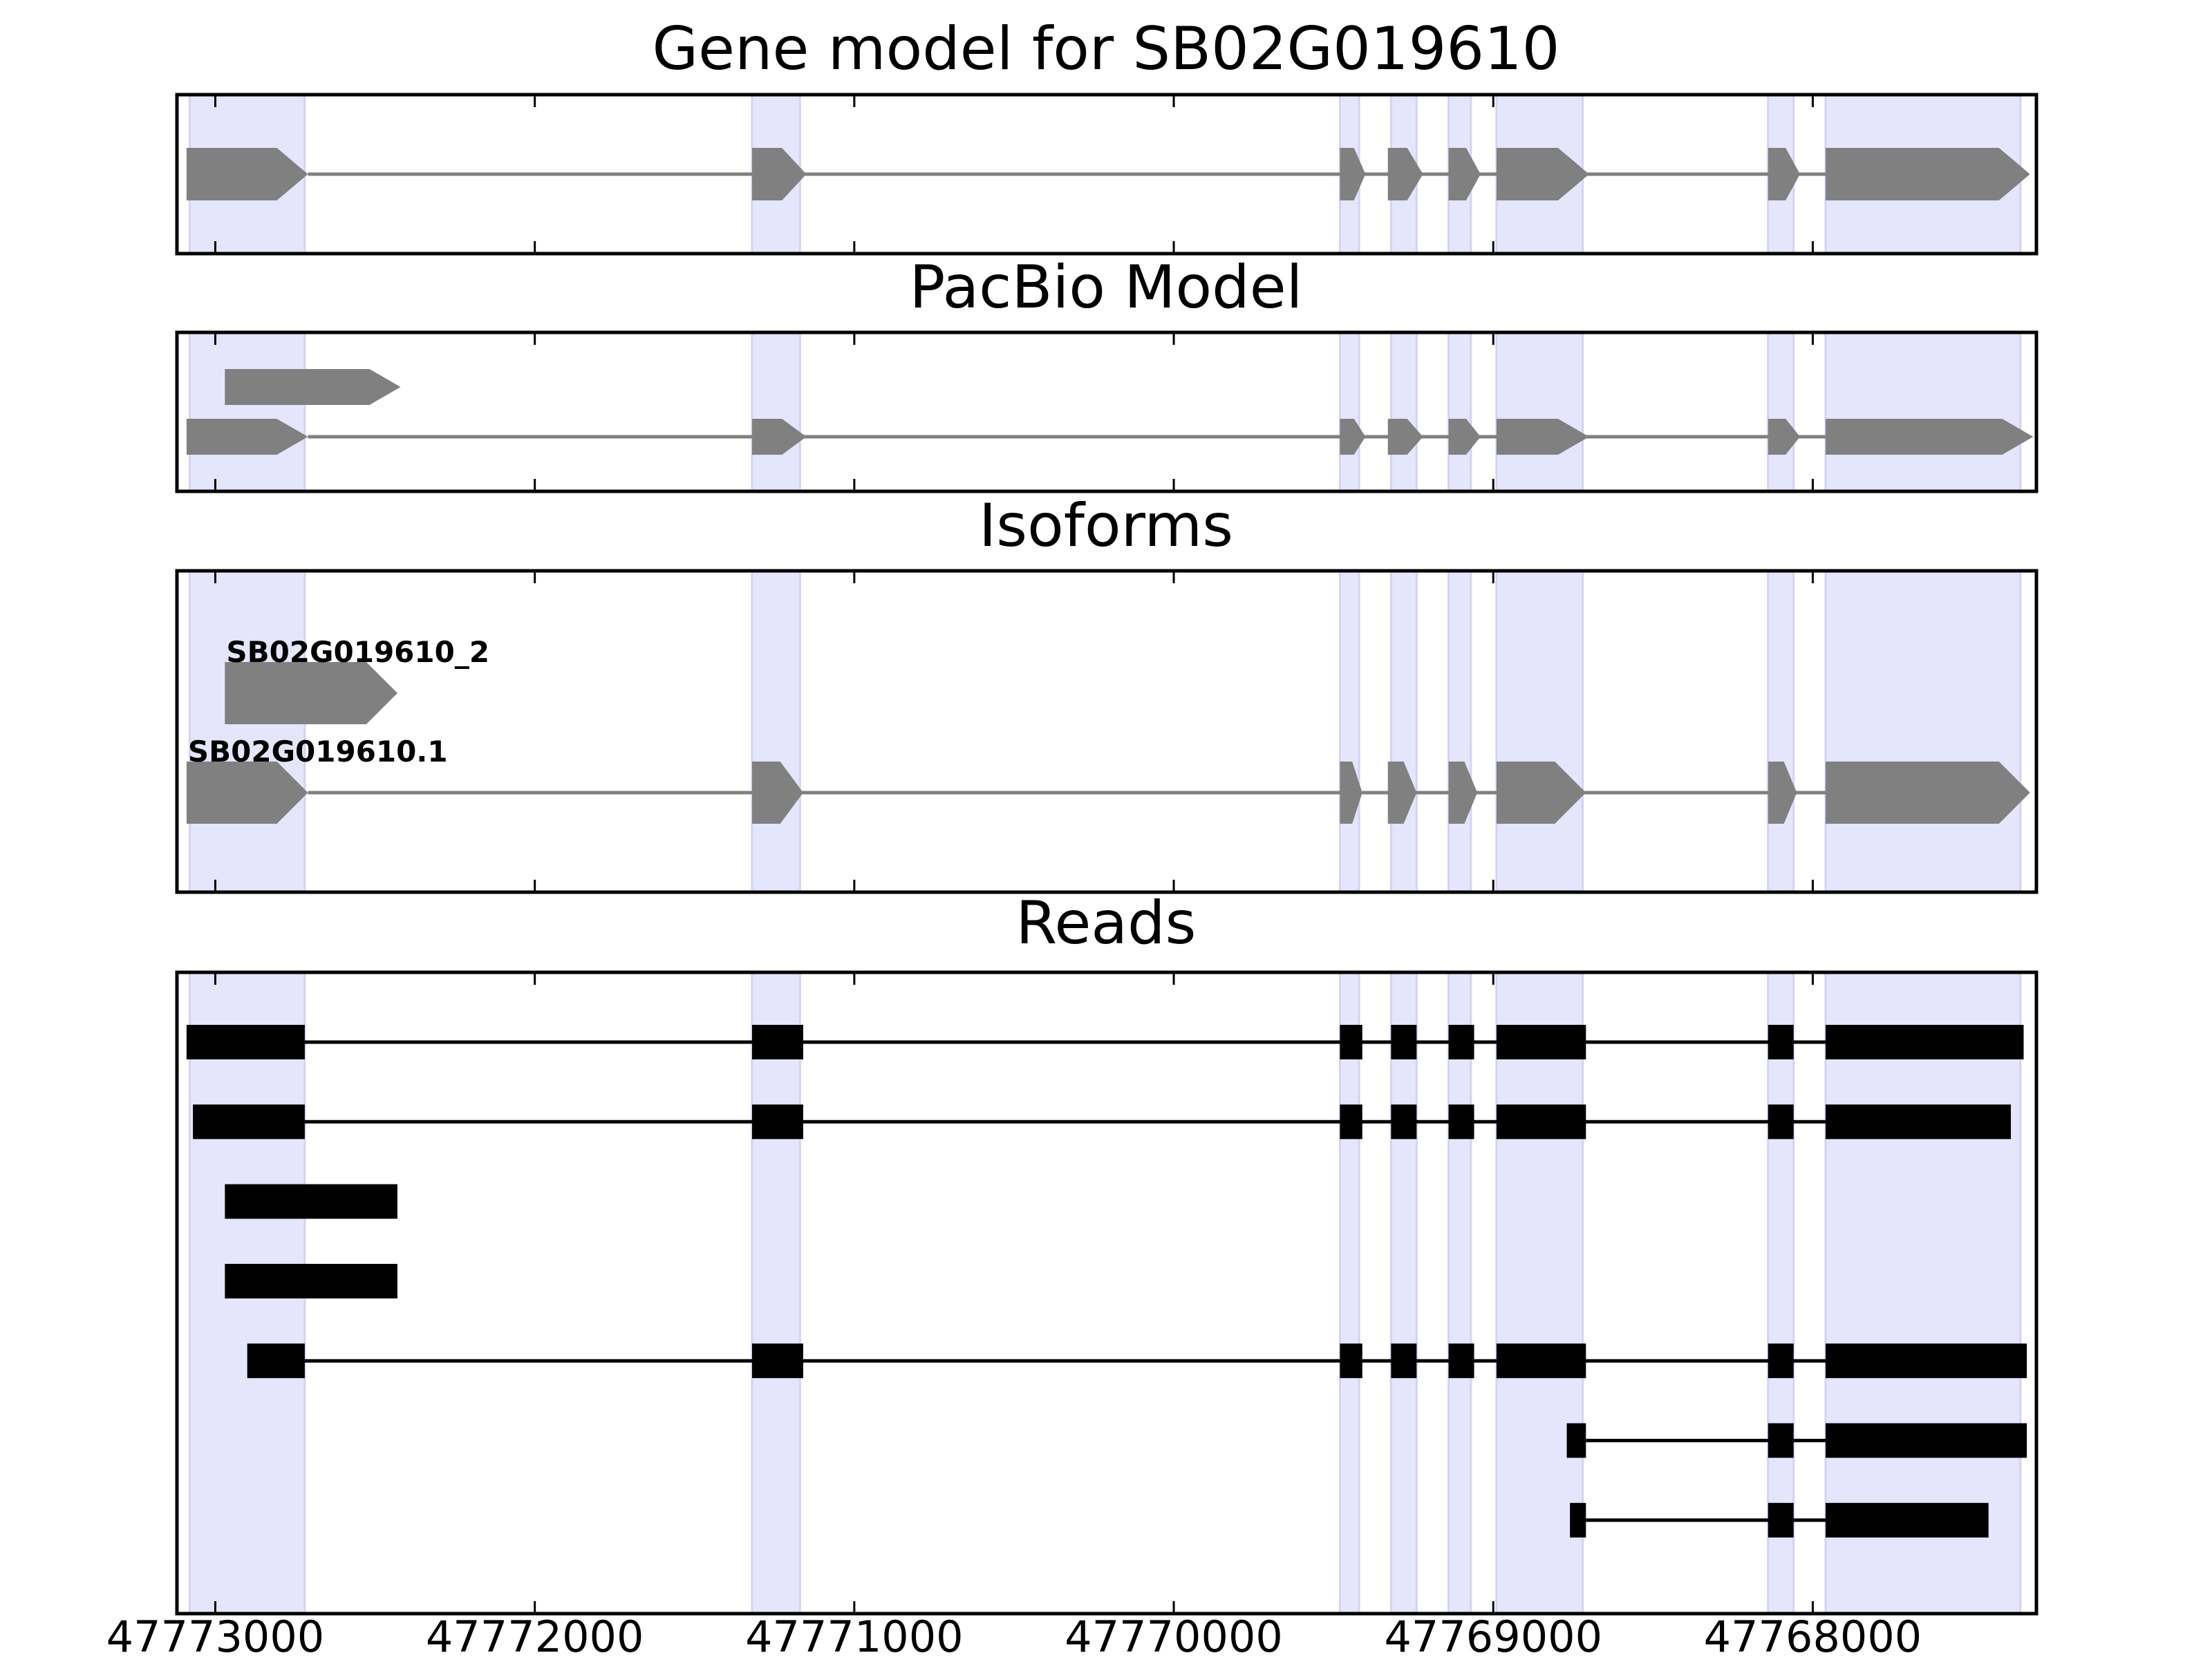 Image resolution: width=2212 pixels, height=1662 pixels. What do you see at coordinates (1106, 923) in the screenshot?
I see `reads-panel-title: Reads` at bounding box center [1106, 923].